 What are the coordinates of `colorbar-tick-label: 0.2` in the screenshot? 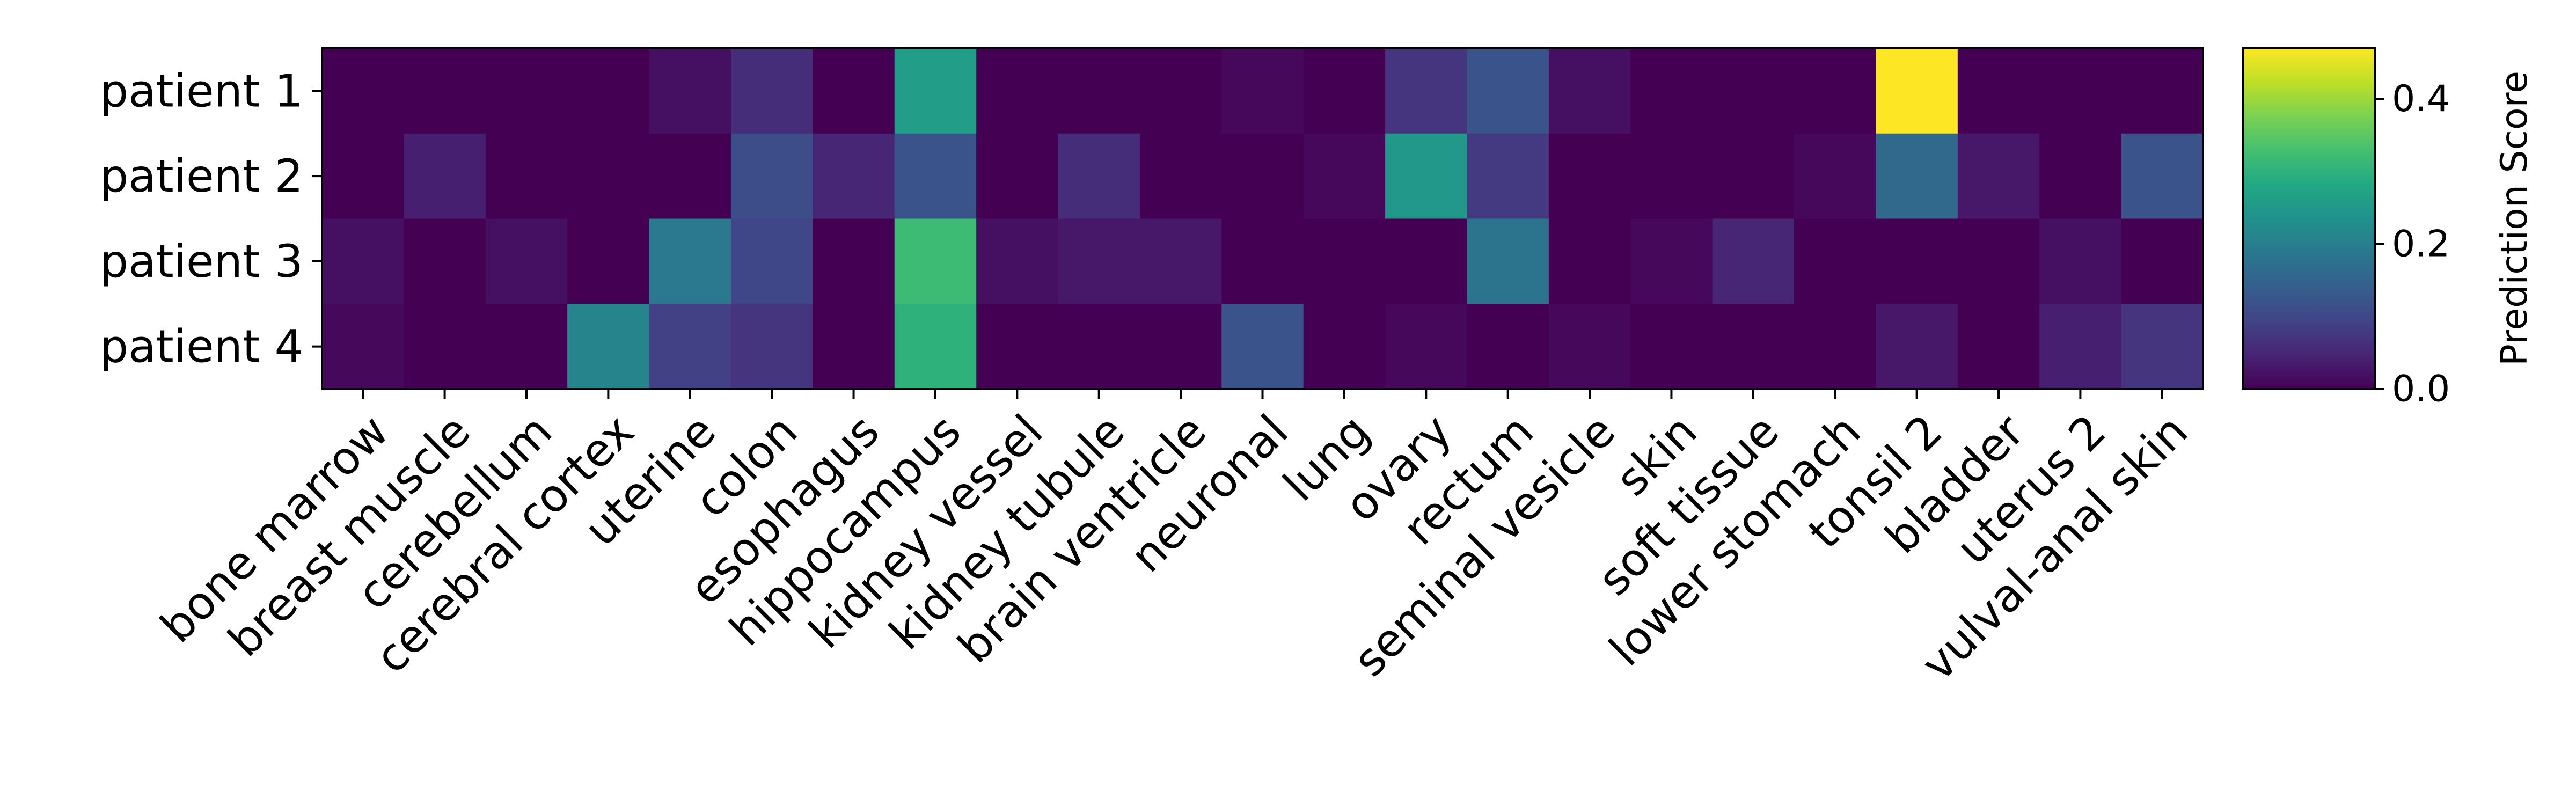 It's located at (2421, 244).